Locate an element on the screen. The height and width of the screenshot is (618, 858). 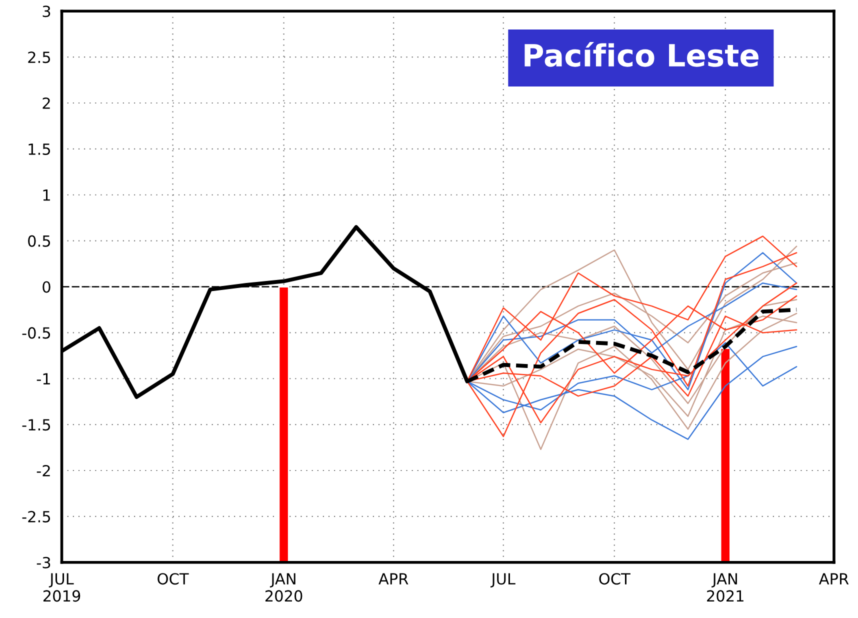
y-tick-label: 2.5 is located at coordinates (39, 58).